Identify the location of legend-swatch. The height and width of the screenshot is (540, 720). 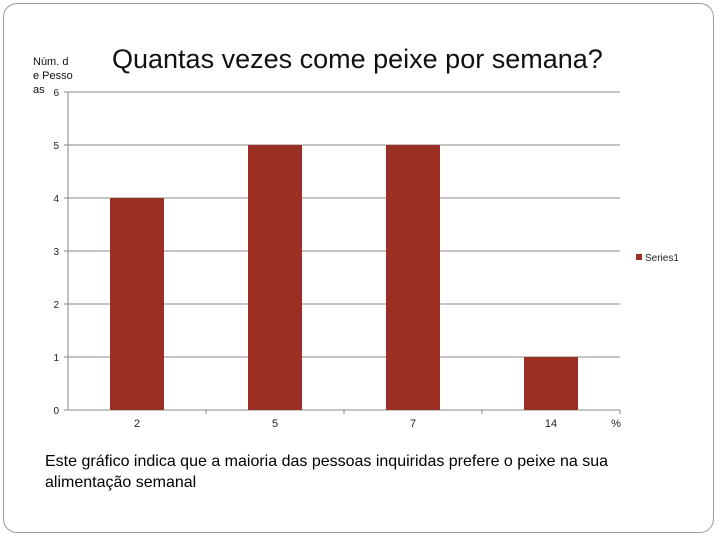
(639, 257).